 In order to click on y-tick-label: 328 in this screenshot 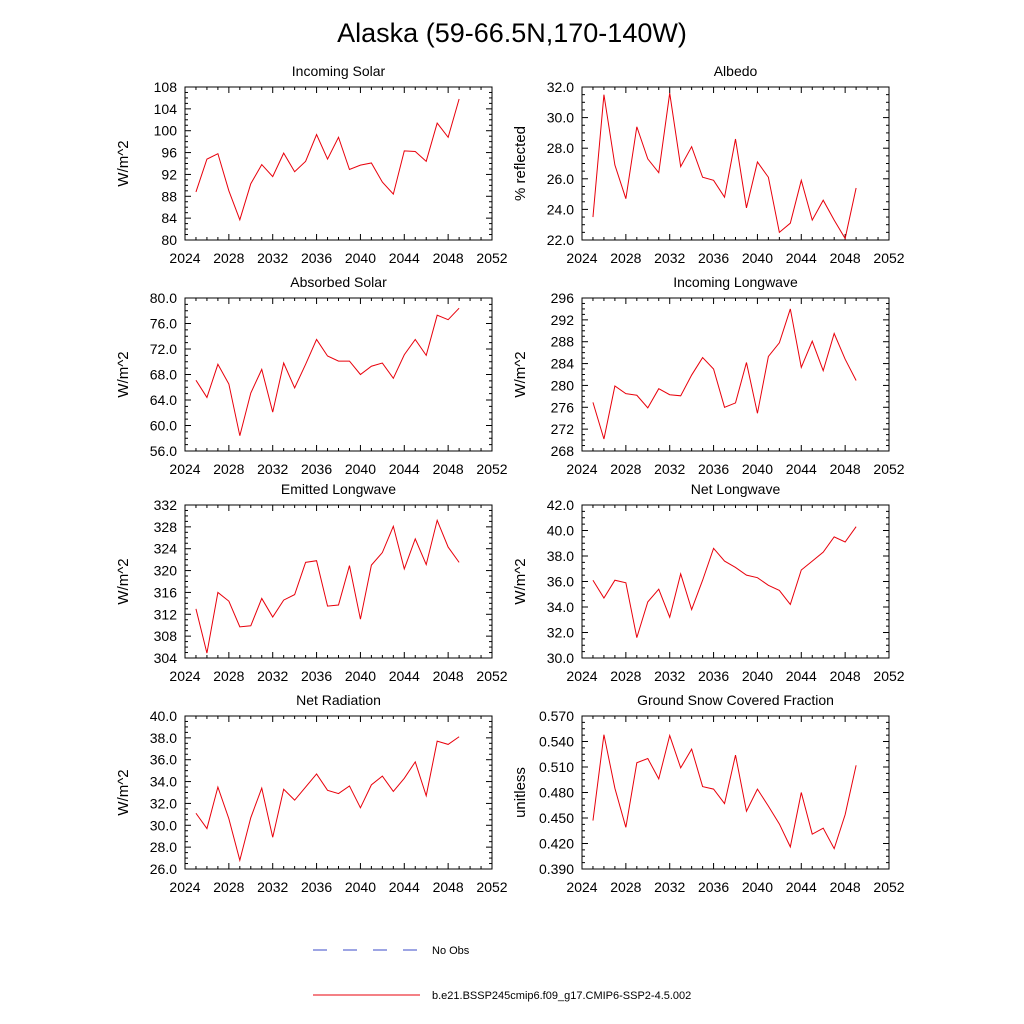, I will do `click(166, 527)`.